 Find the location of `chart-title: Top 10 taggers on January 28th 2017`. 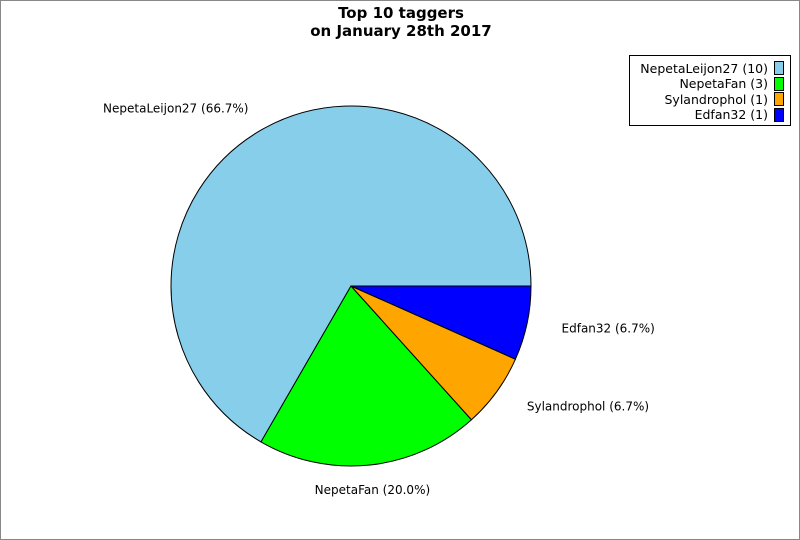

chart-title: Top 10 taggers on January 28th 2017 is located at coordinates (400, 22).